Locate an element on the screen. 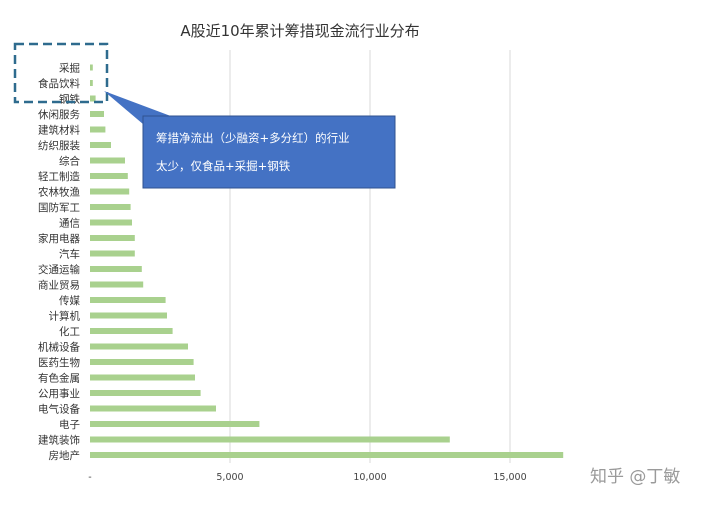 The width and height of the screenshot is (720, 505). category-label: 机械设备 is located at coordinates (59, 347).